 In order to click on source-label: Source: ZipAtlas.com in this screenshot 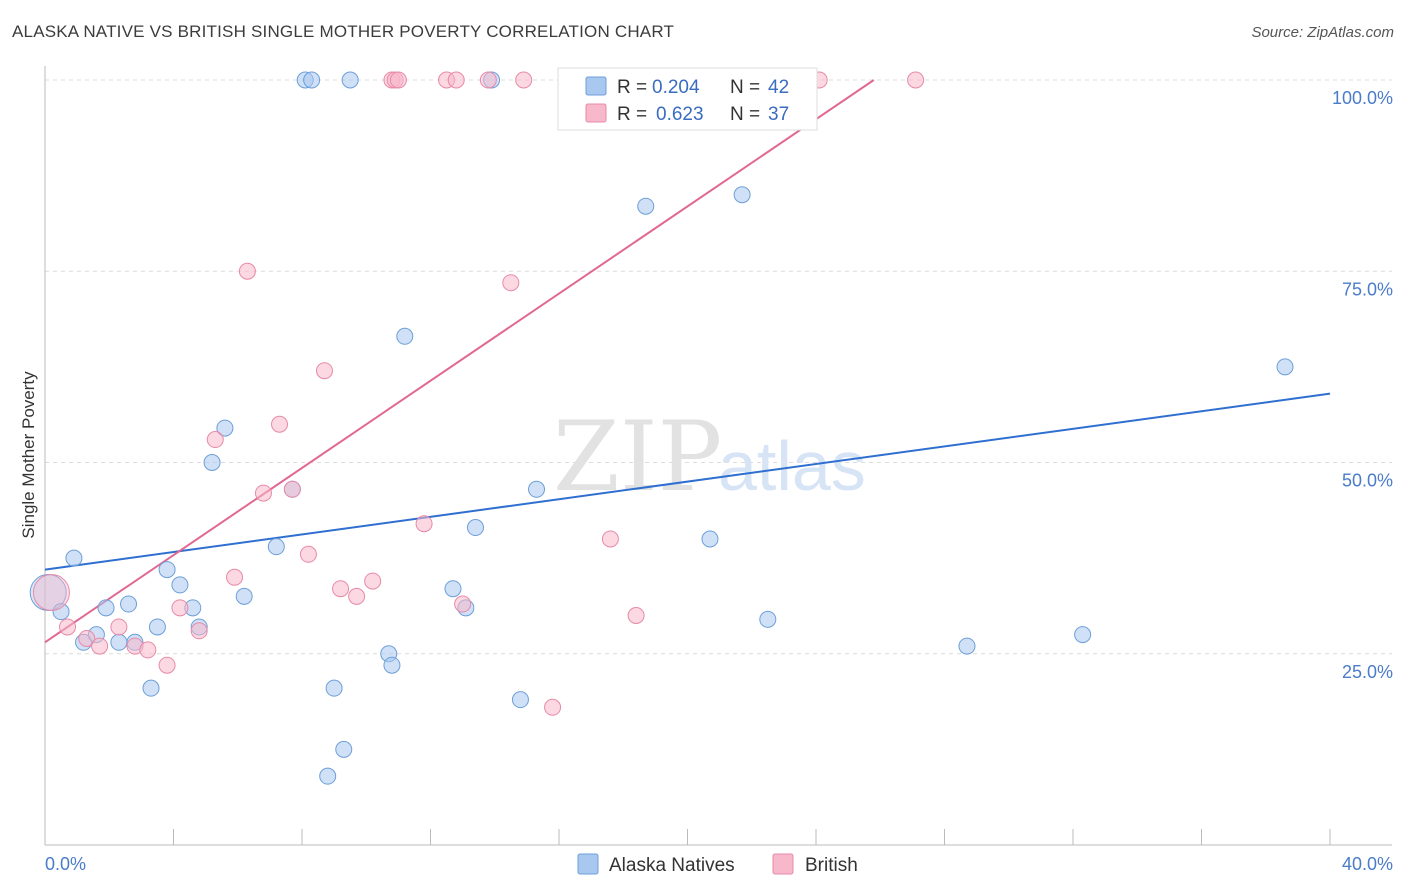, I will do `click(1322, 32)`.